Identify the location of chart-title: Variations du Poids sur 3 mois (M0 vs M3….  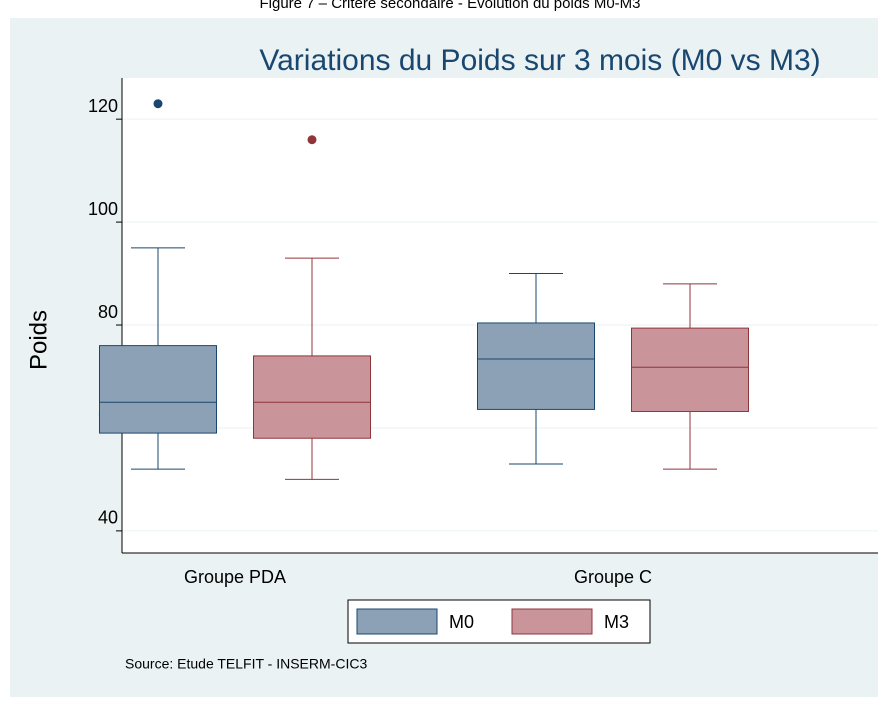
(539, 60).